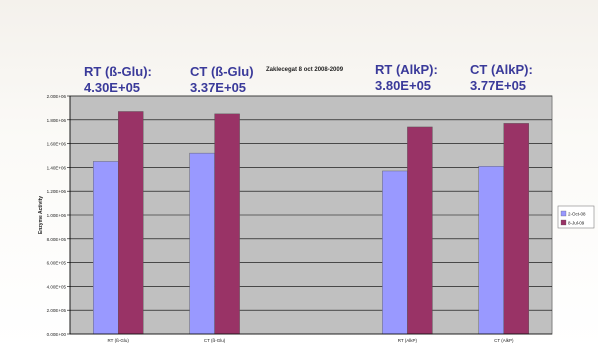  I want to click on annotation-rt-bglu: RT (ß-Glu): 4.30E+05, so click(118, 80).